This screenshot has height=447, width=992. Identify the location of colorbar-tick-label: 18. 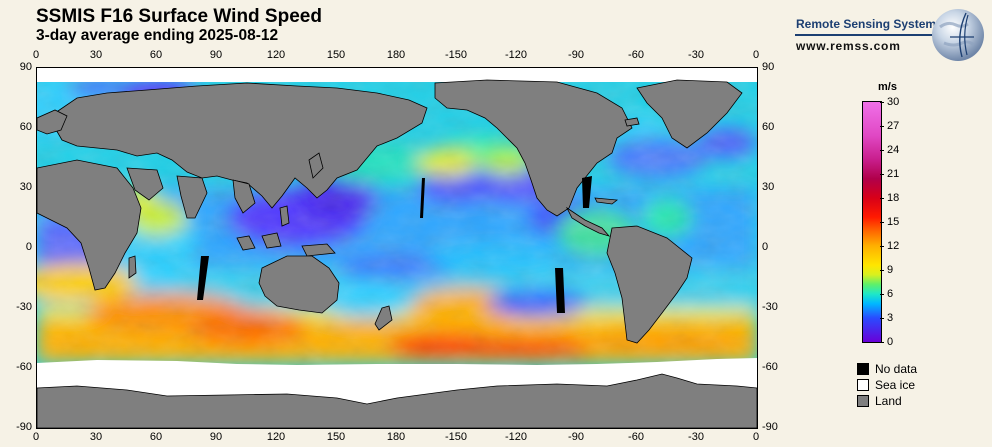
(893, 198).